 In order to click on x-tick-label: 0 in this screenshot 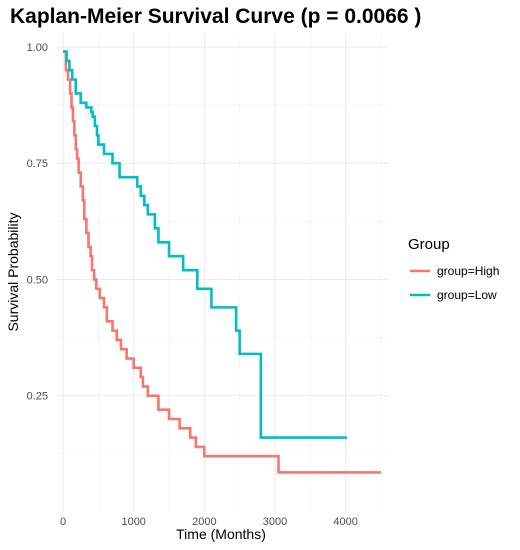, I will do `click(63, 522)`.